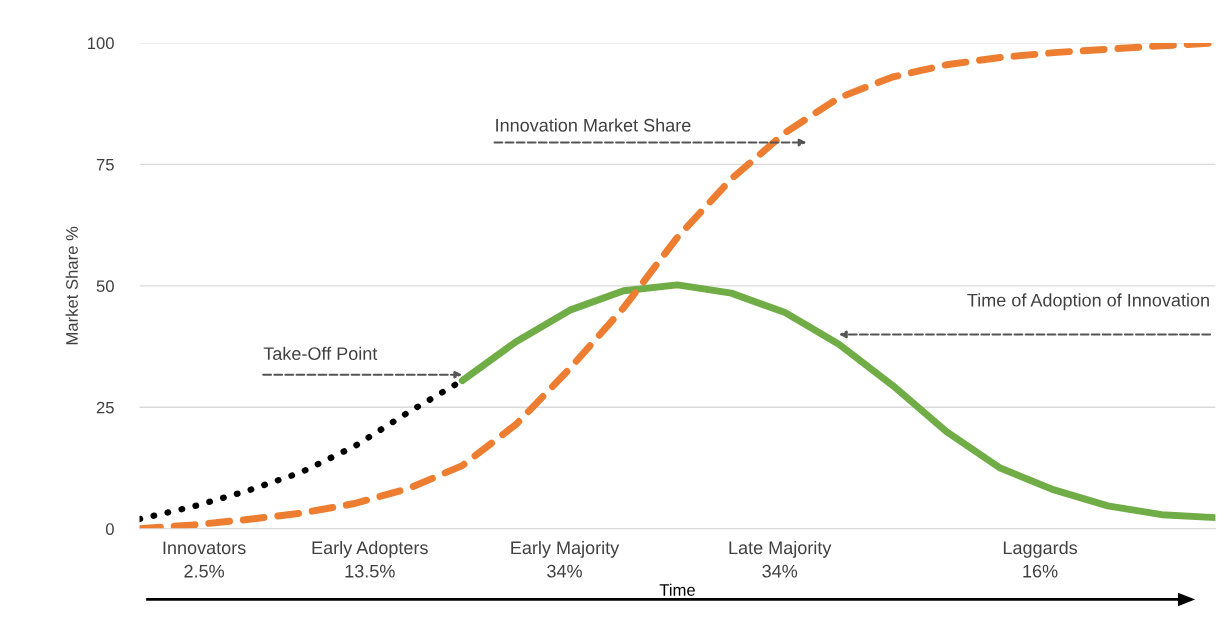  I want to click on x-axis-title: Time, so click(677, 589).